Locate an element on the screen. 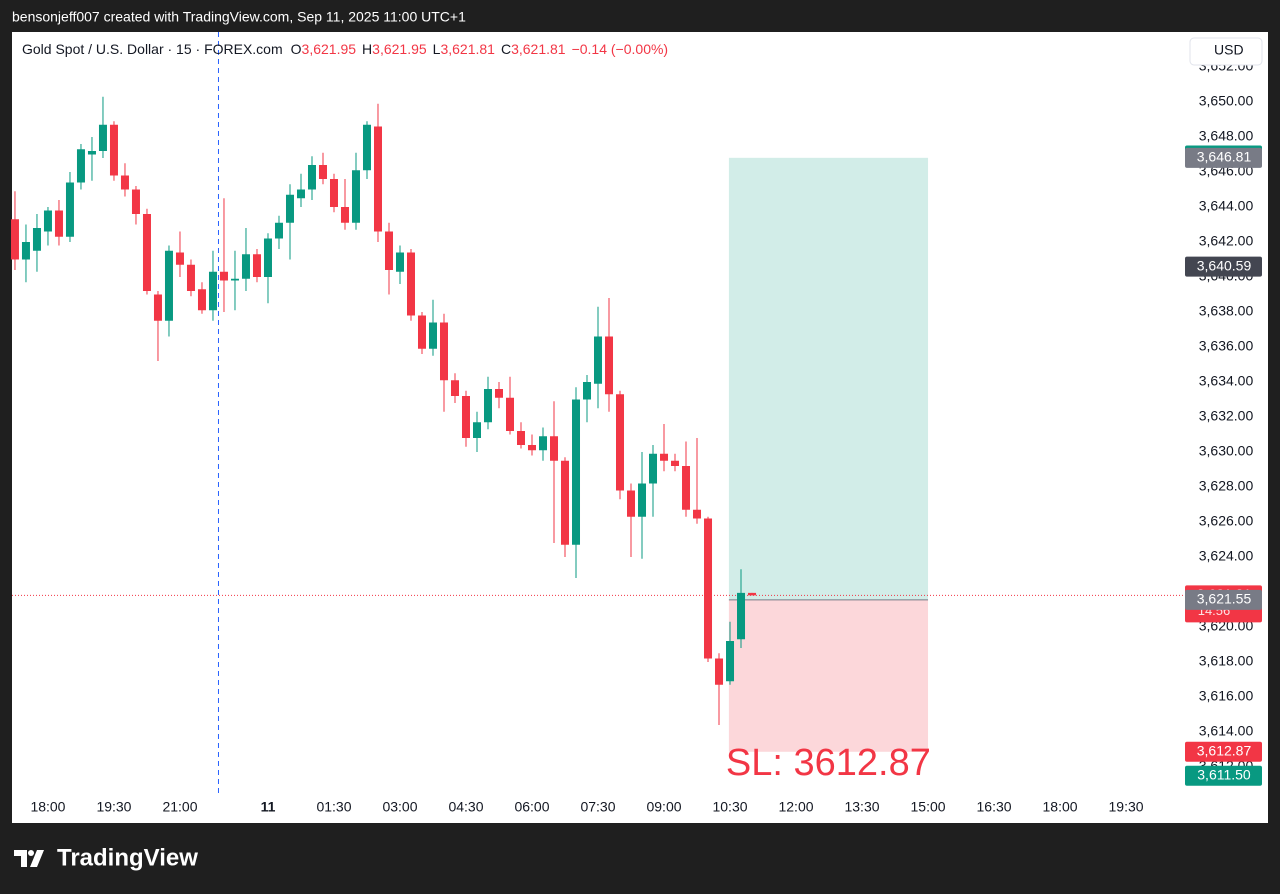  x-tick-label: 19:30 is located at coordinates (1126, 807).